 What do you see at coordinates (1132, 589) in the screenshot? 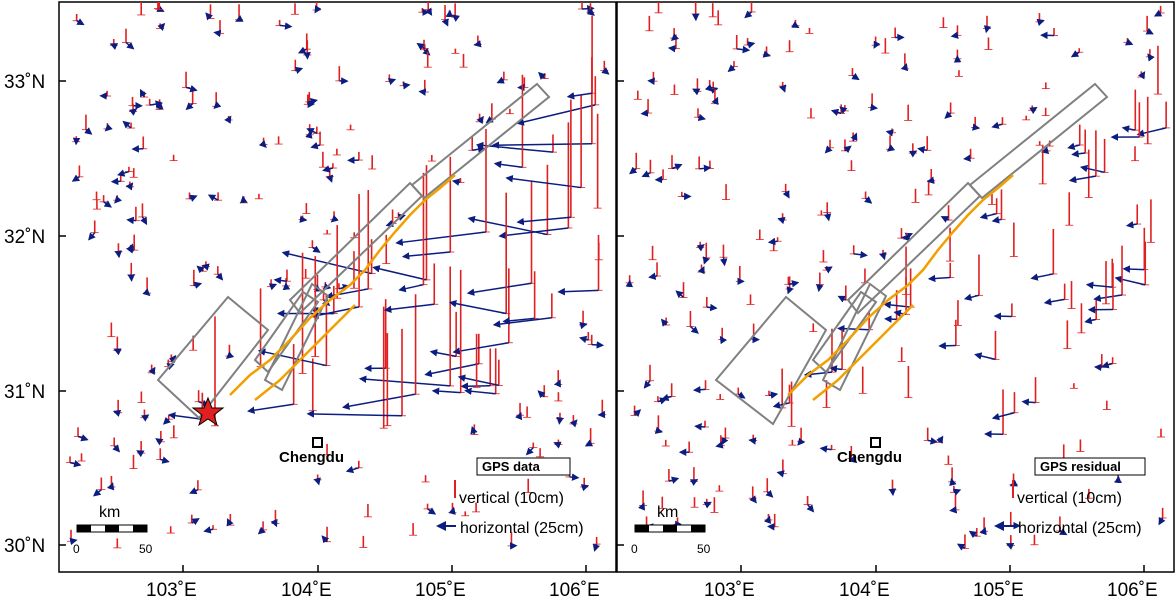
I see `x-tick-106e-right: 106˚E` at bounding box center [1132, 589].